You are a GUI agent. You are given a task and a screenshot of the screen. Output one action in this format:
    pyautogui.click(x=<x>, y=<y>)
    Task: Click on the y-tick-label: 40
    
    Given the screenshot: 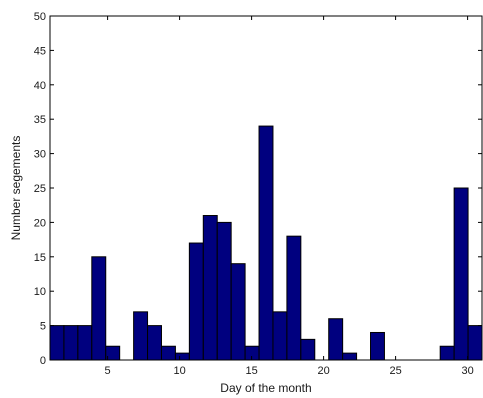 What is the action you would take?
    pyautogui.click(x=40, y=86)
    